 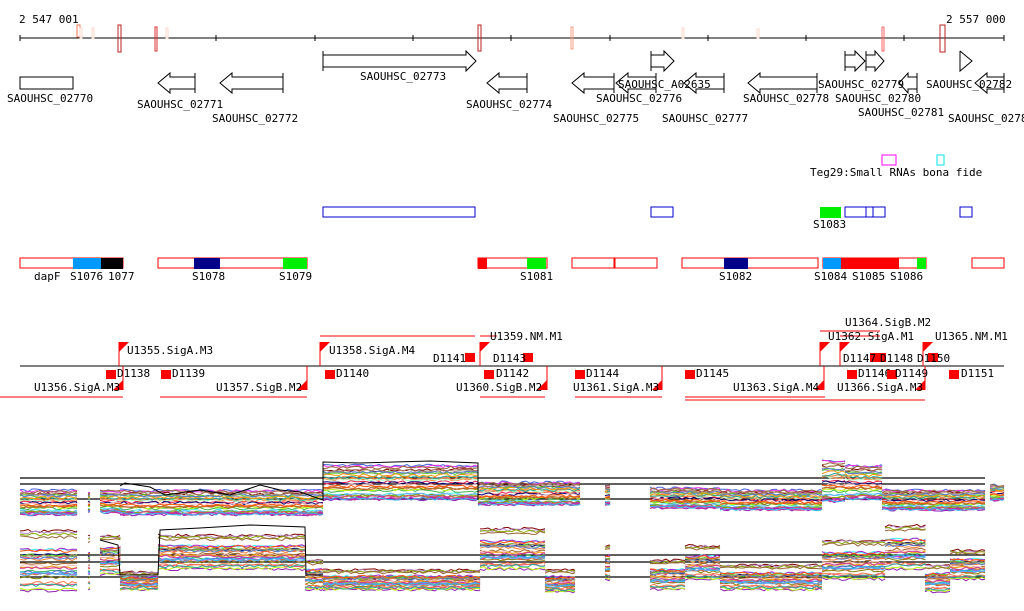 I want to click on segment-label: 1077, so click(x=121, y=276).